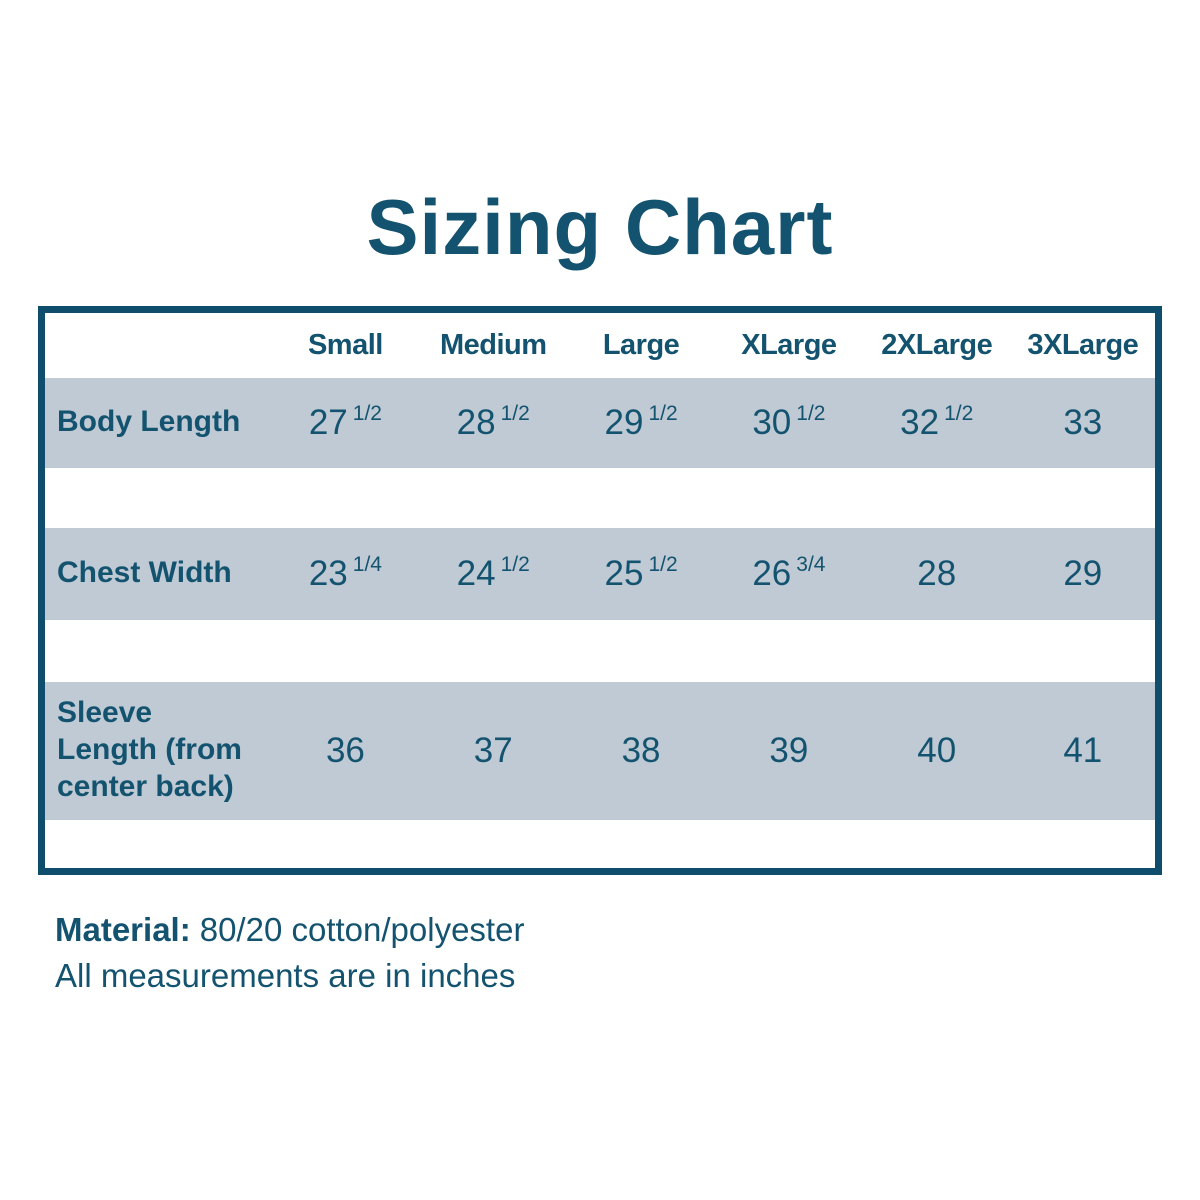 Image resolution: width=1200 pixels, height=1200 pixels. Describe the element at coordinates (493, 344) in the screenshot. I see `column-header-medium: Medium` at that location.